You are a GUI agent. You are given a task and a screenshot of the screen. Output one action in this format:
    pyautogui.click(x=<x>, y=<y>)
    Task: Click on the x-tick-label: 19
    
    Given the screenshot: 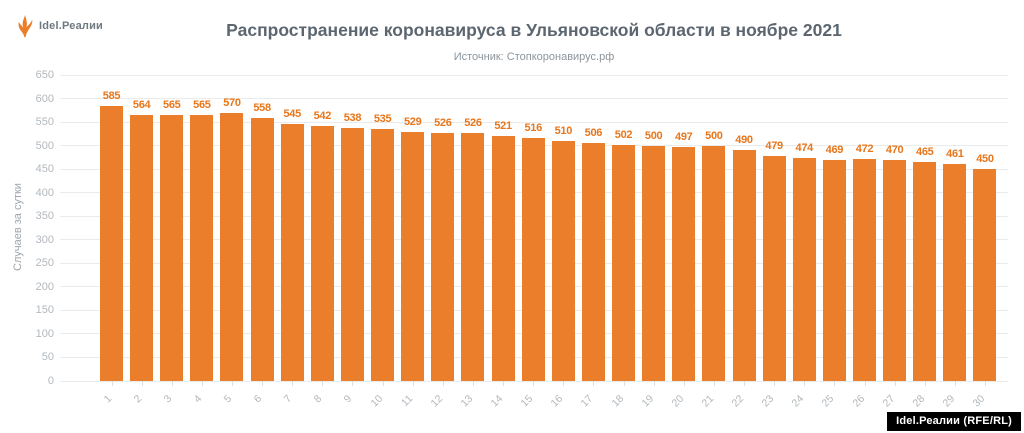 What is the action you would take?
    pyautogui.click(x=647, y=401)
    